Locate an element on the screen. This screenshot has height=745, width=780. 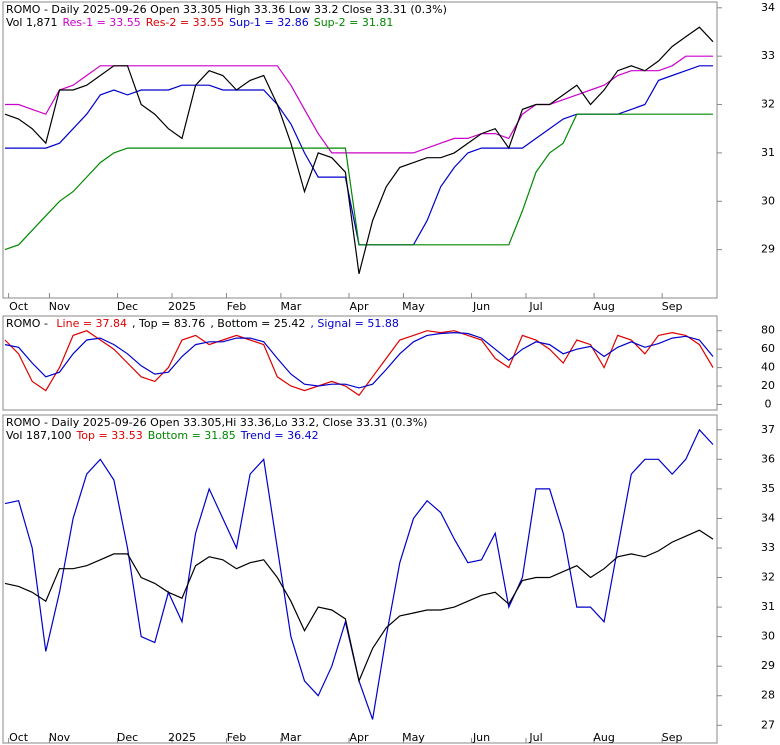
header-item: Vol 187,100 is located at coordinates (38, 435).